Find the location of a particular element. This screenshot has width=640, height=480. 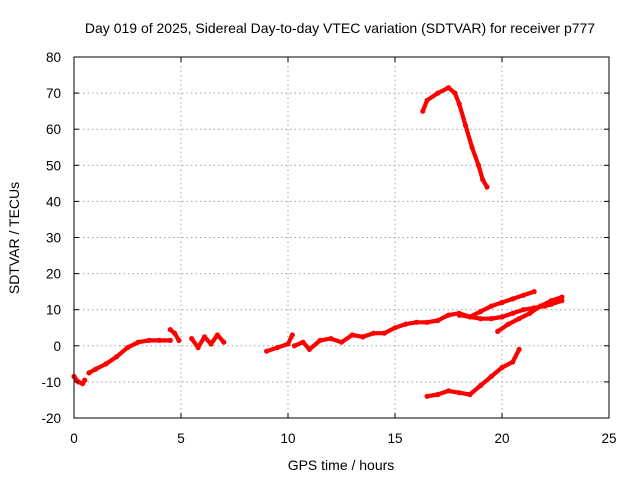

y-tick-label: 40 is located at coordinates (53, 201).